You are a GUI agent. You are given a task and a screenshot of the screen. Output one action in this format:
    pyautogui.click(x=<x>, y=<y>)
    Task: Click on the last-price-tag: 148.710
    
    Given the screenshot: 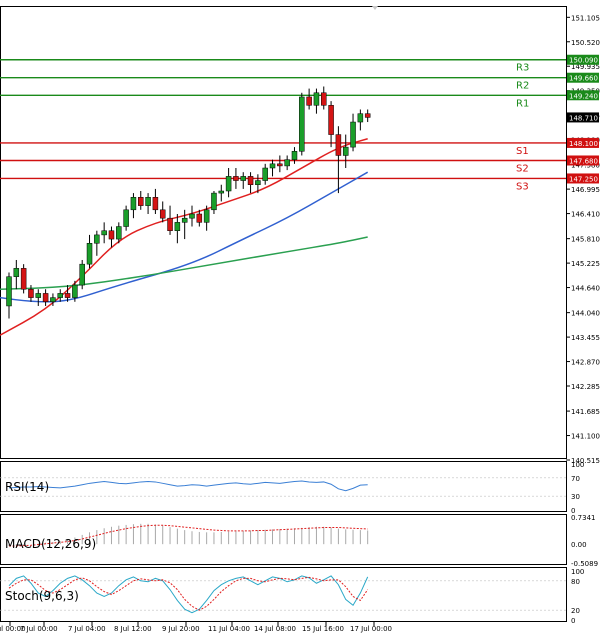 What is the action you would take?
    pyautogui.click(x=583, y=118)
    